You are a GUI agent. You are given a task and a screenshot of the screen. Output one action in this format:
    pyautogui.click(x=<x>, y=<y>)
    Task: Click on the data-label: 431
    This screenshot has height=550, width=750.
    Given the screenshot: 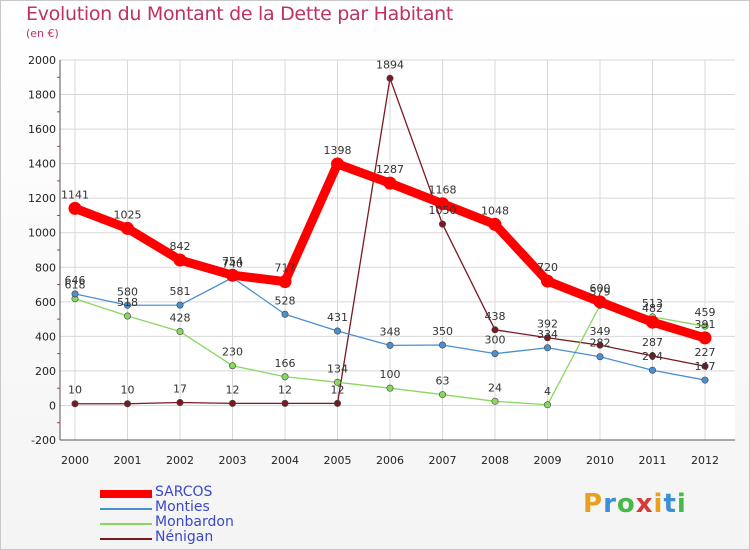 What is the action you would take?
    pyautogui.click(x=337, y=317)
    